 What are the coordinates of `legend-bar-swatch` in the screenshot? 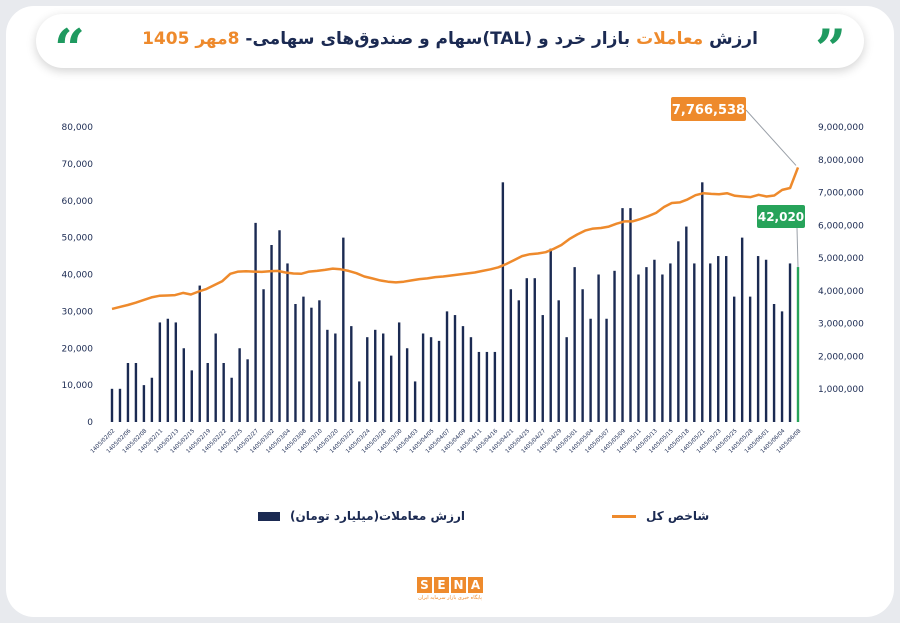 It's located at (269, 516).